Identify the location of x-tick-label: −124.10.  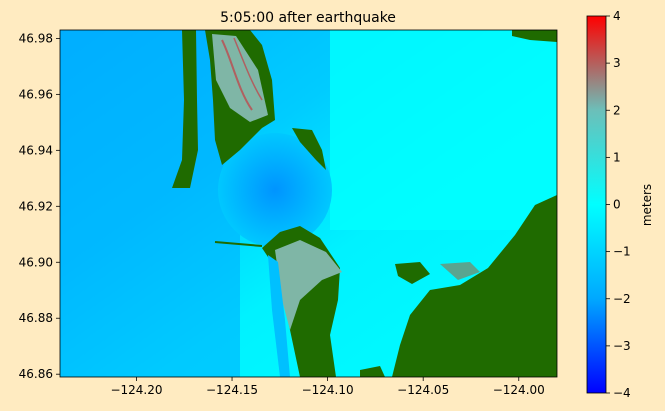
(328, 390).